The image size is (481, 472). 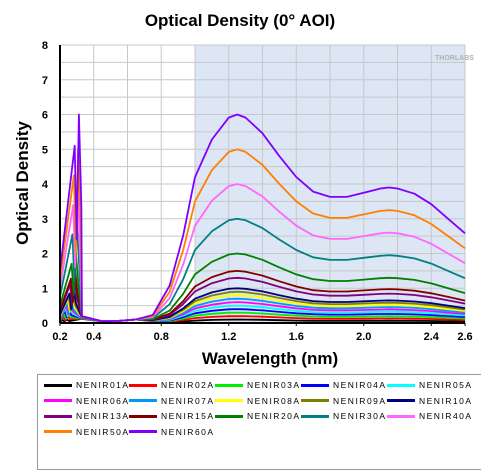 I want to click on legend-item: NENIR06A, so click(x=87, y=401).